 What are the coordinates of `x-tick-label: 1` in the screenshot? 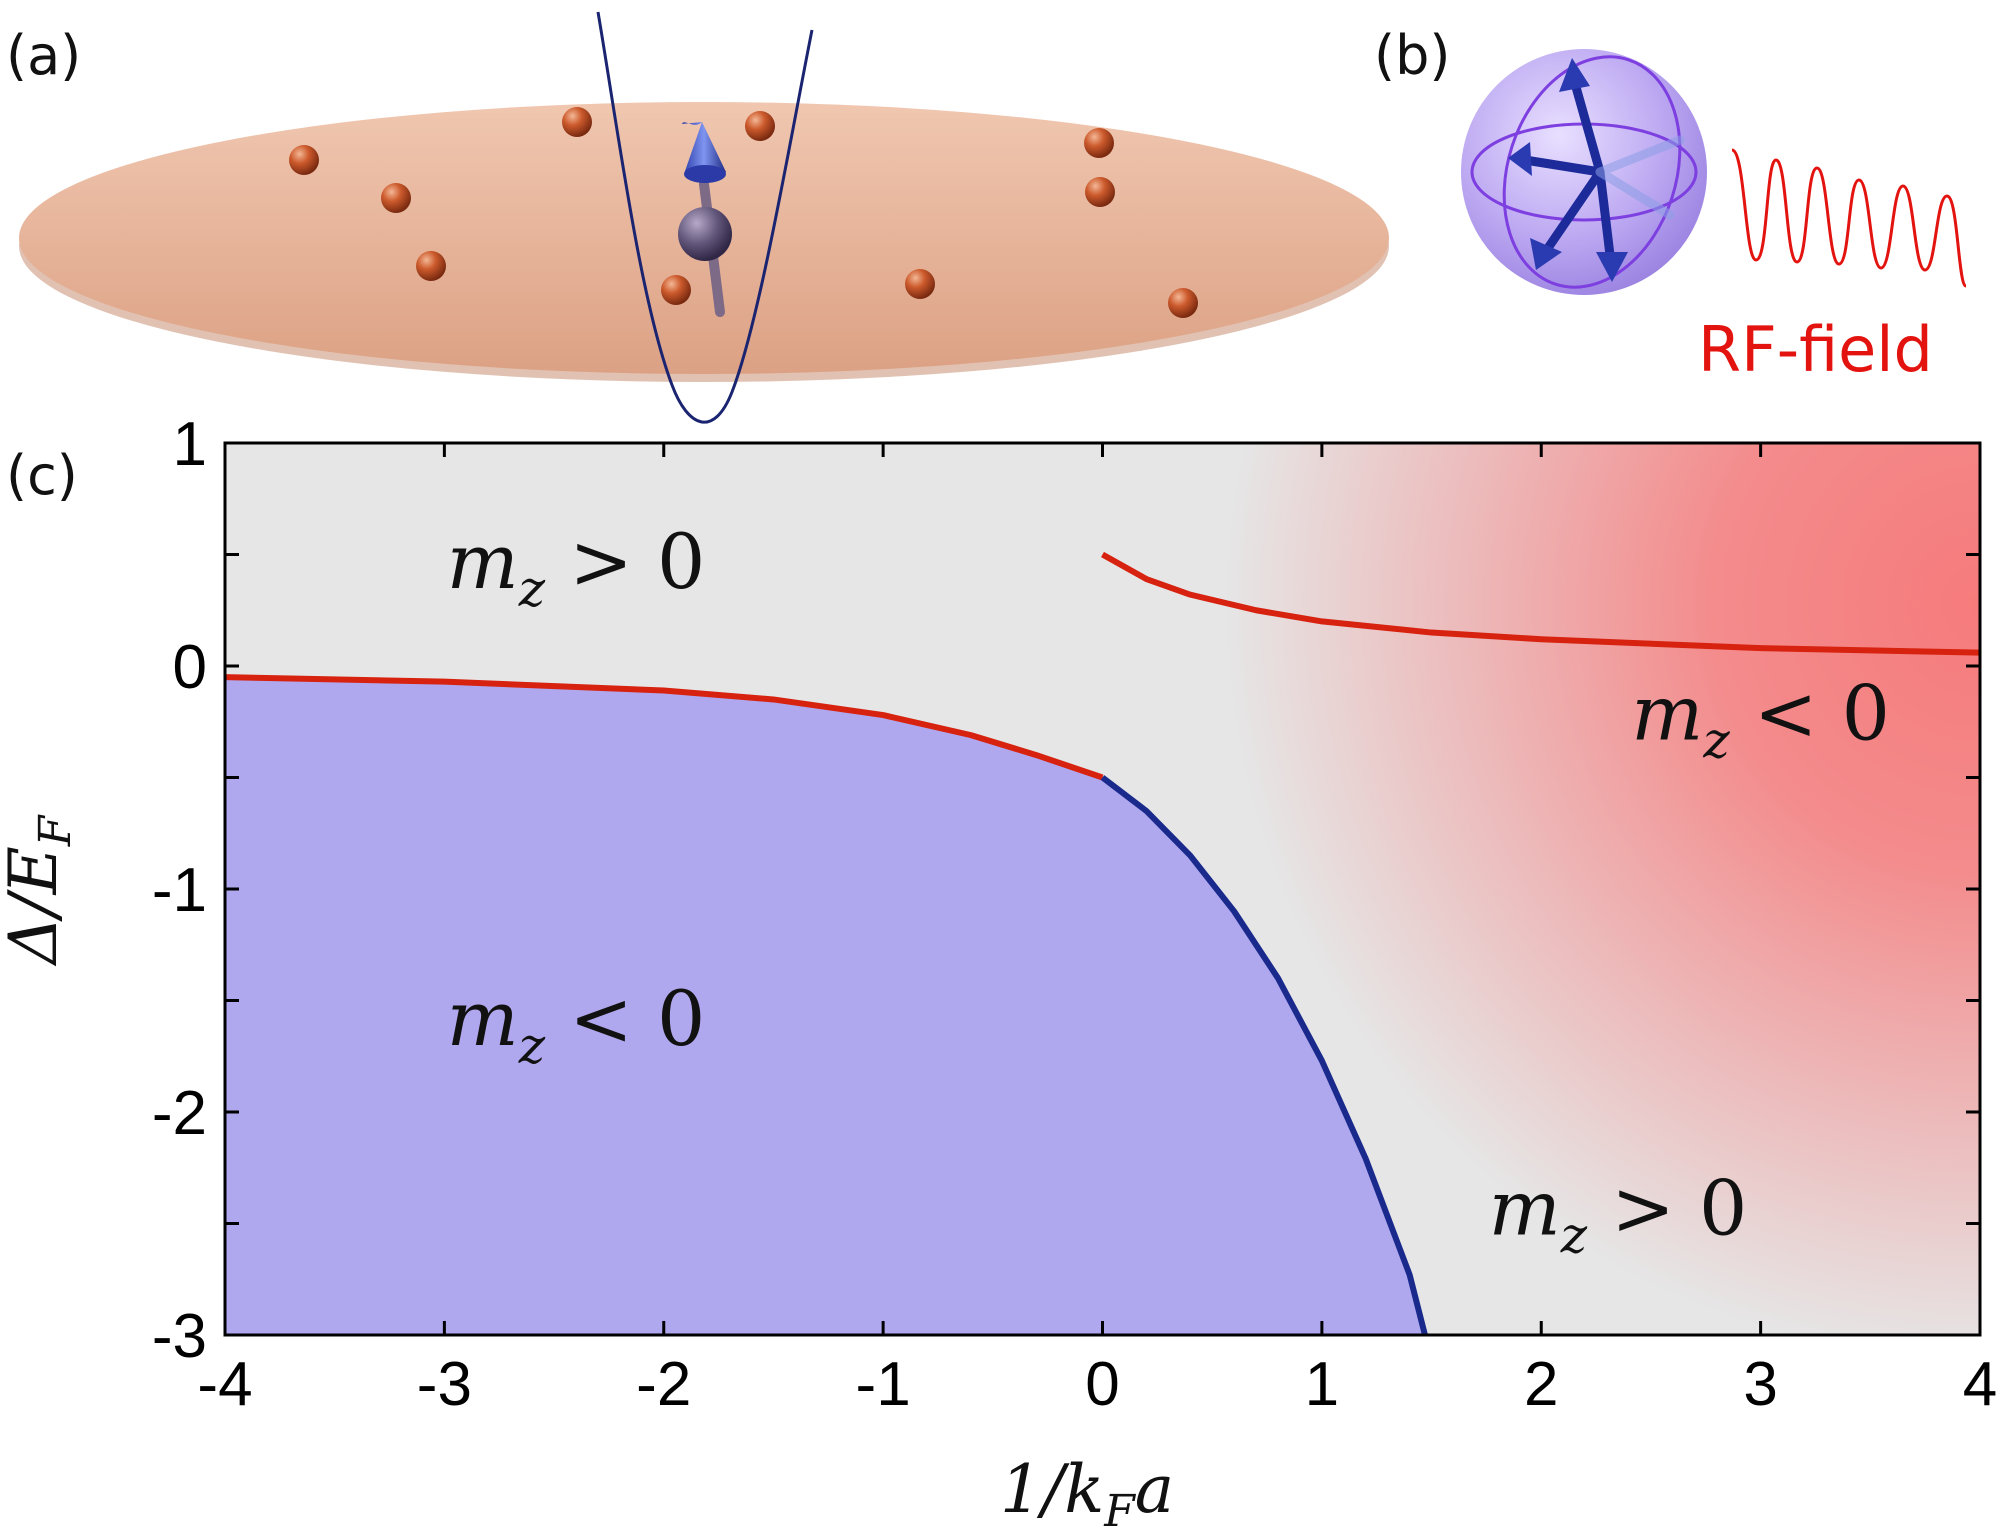 It's located at (1322, 1384).